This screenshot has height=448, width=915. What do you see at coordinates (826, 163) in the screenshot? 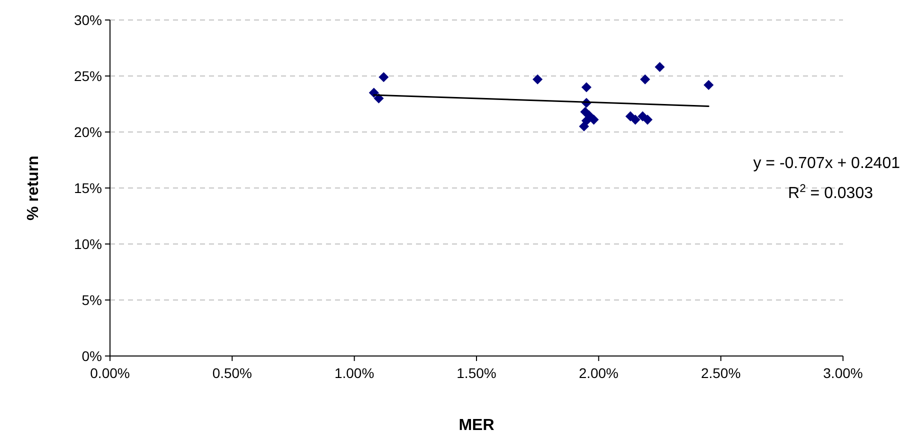
I see `annotation: y = -0.707x + 0.2401` at bounding box center [826, 163].